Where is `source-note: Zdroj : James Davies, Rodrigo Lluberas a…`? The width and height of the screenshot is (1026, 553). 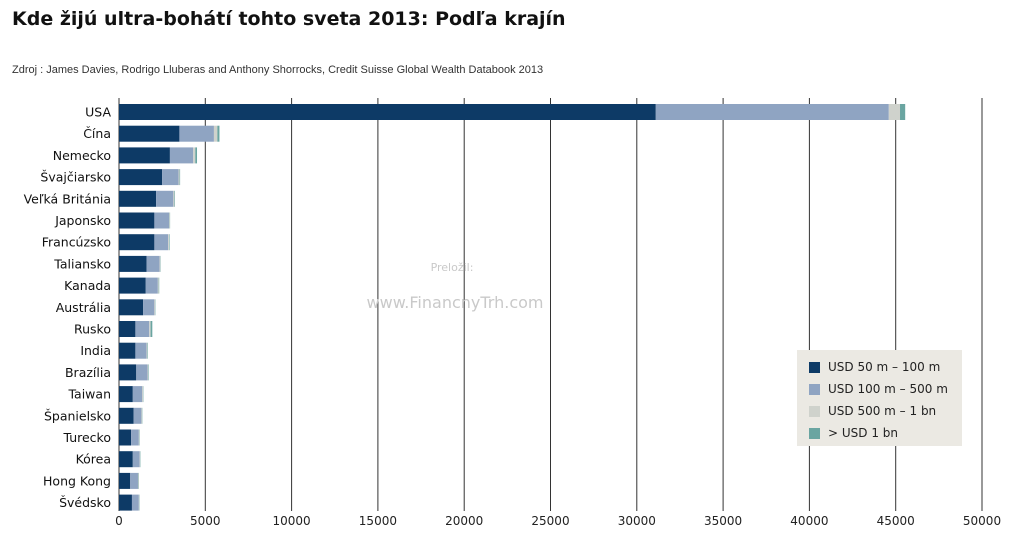 source-note: Zdroj : James Davies, Rodrigo Lluberas a… is located at coordinates (278, 70).